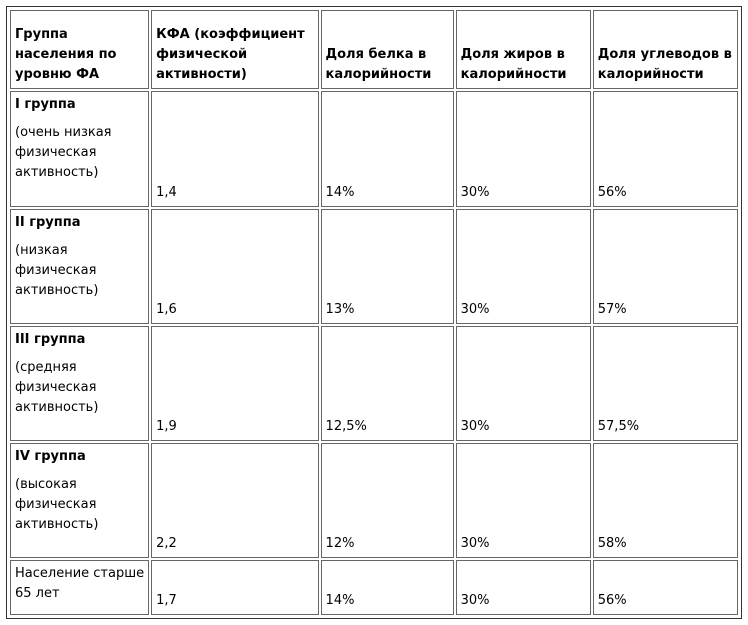 Image resolution: width=748 pixels, height=625 pixels. I want to click on group-title: III группа, so click(50, 339).